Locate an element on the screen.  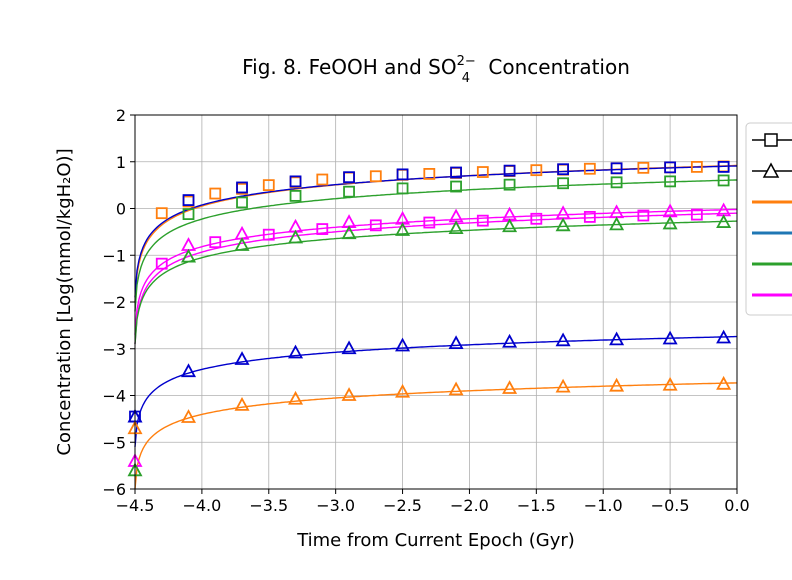
legend-marker-triangle is located at coordinates (771, 170).